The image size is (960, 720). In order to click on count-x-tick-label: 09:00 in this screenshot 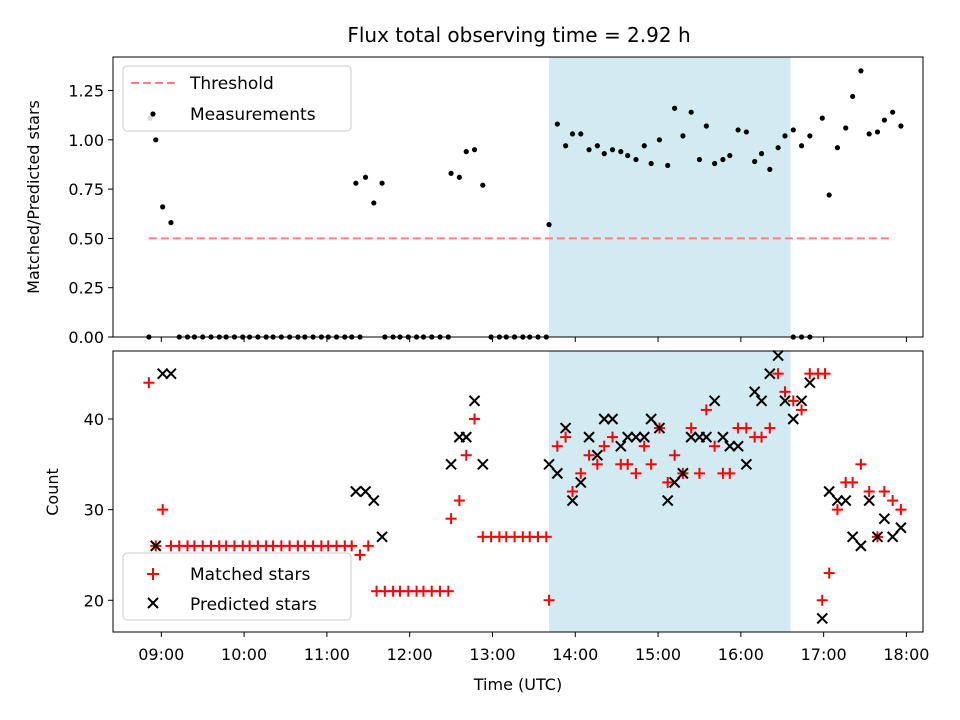, I will do `click(161, 654)`.